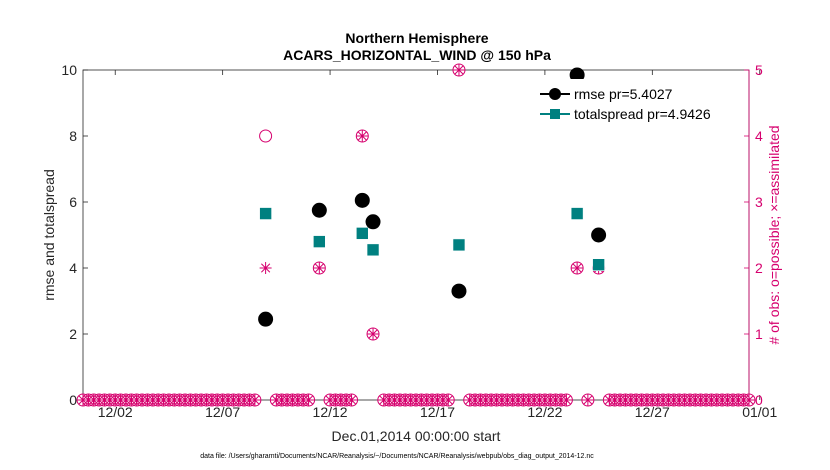 The image size is (830, 470). What do you see at coordinates (69, 70) in the screenshot?
I see `y-tick-label: 10` at bounding box center [69, 70].